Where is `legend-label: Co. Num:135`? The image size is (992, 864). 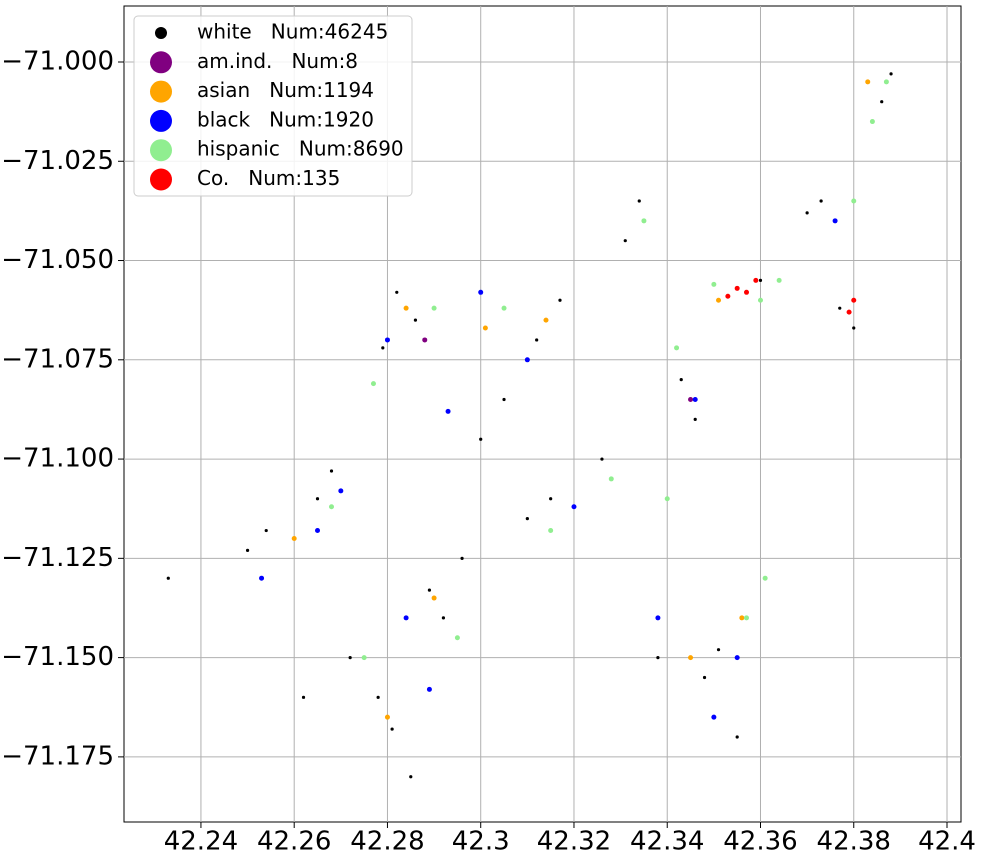 legend-label: Co. Num:135 is located at coordinates (268, 178).